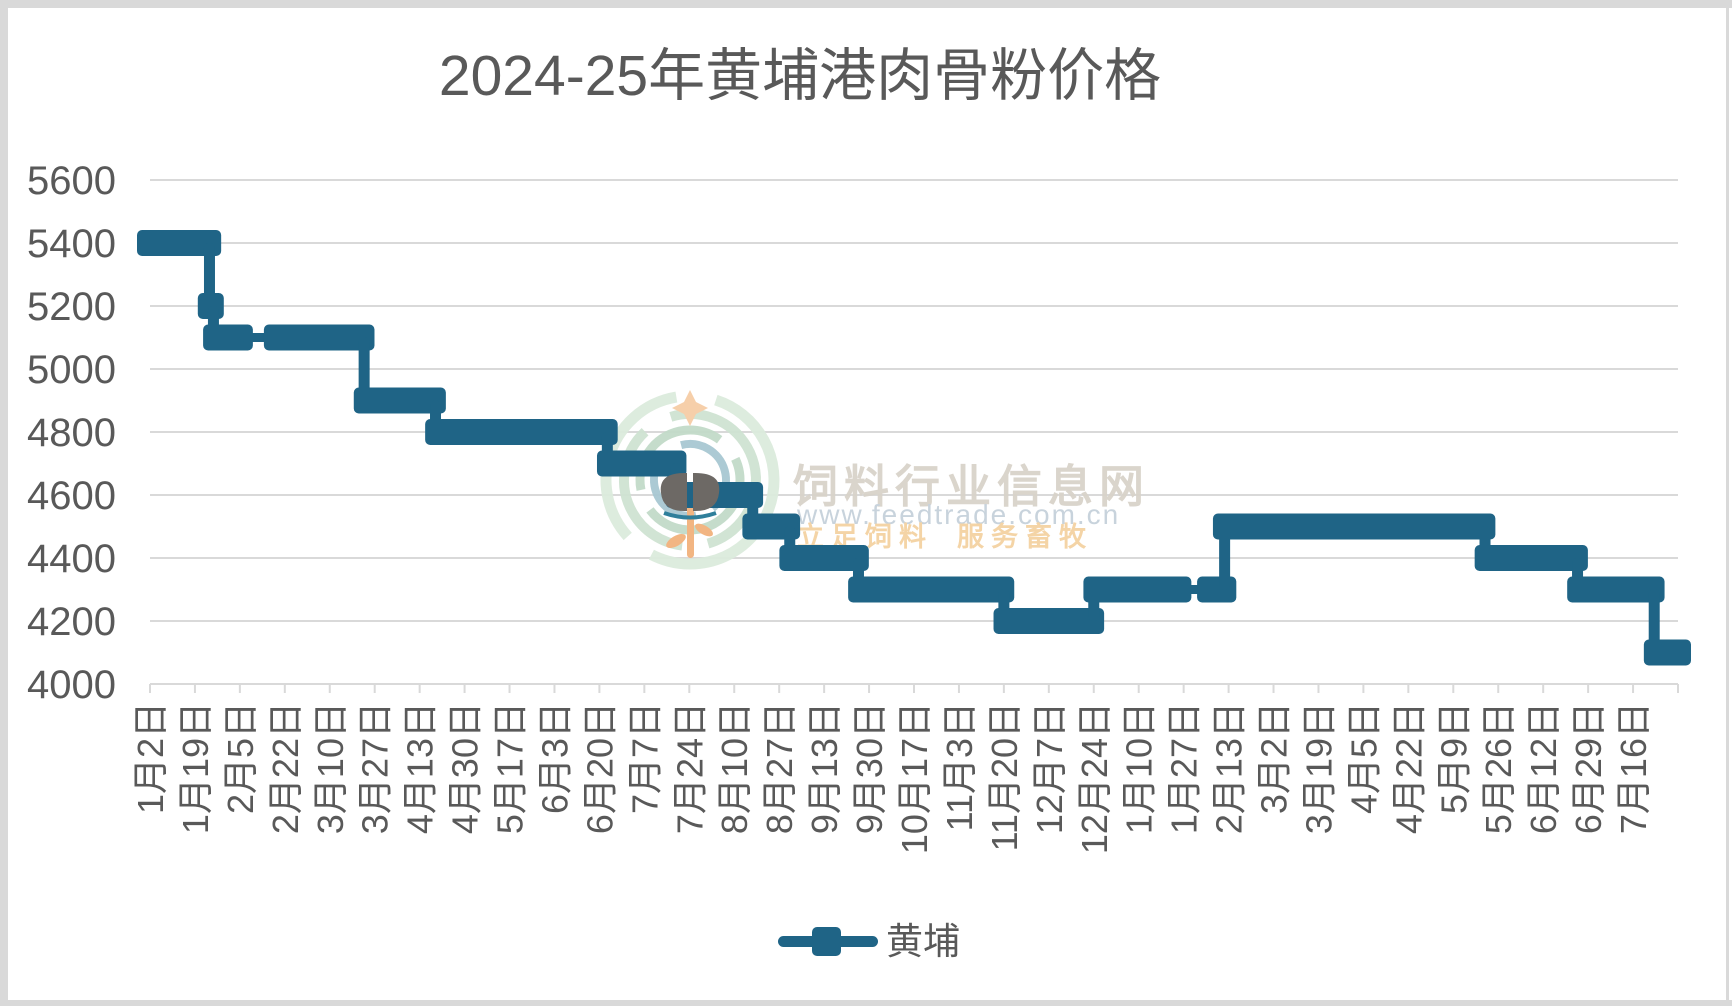  I want to click on chart-title: 2024-25年黄埔港肉骨粉价格, so click(800, 76).